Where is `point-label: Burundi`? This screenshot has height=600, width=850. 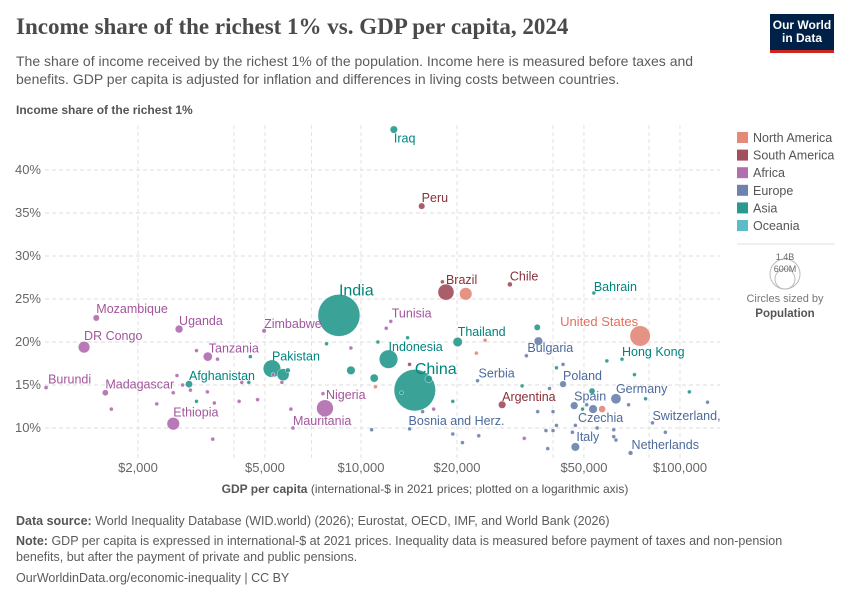
point-label: Burundi is located at coordinates (69, 380).